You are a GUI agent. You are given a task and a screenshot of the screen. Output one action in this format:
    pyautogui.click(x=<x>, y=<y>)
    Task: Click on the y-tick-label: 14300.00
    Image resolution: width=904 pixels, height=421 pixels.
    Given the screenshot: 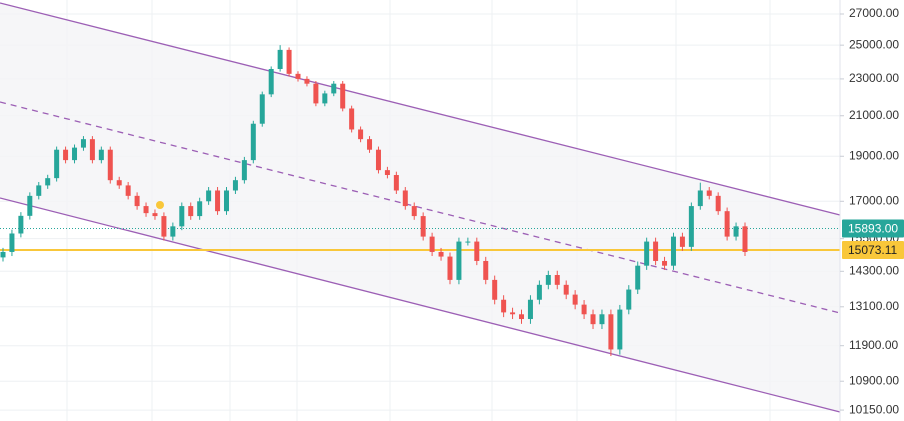 What is the action you would take?
    pyautogui.click(x=874, y=270)
    